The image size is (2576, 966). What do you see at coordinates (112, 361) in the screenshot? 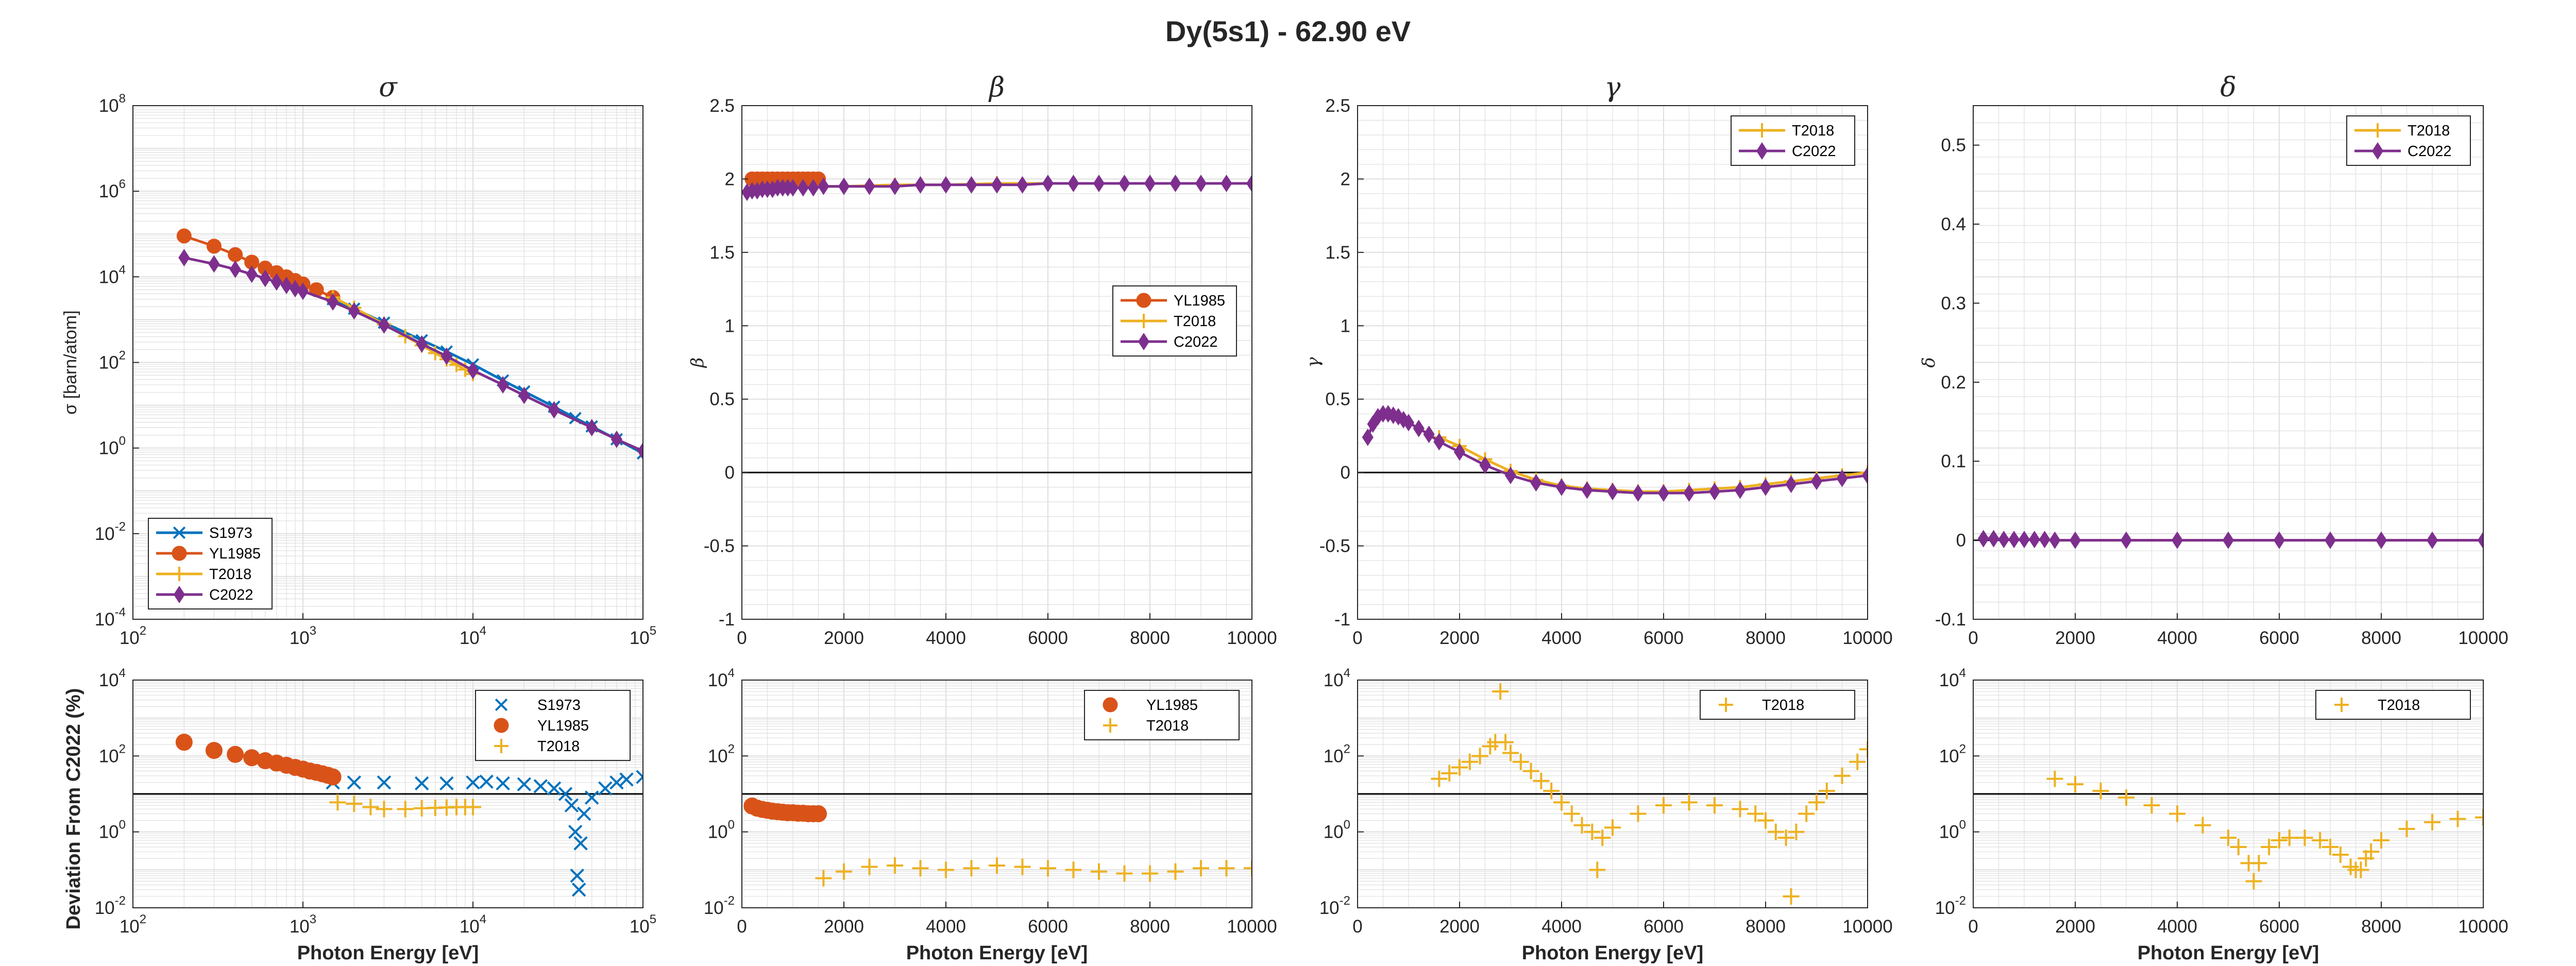
I see `y-tick-label: 10²` at bounding box center [112, 361].